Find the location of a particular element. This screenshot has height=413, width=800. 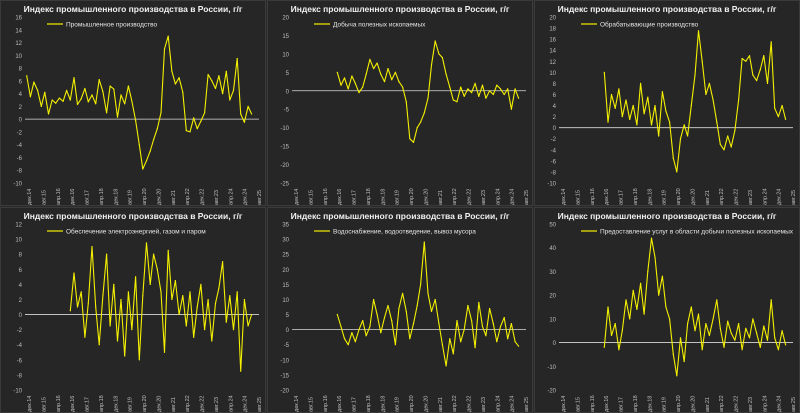

x-tick-label: апр.18 is located at coordinates (369, 403).